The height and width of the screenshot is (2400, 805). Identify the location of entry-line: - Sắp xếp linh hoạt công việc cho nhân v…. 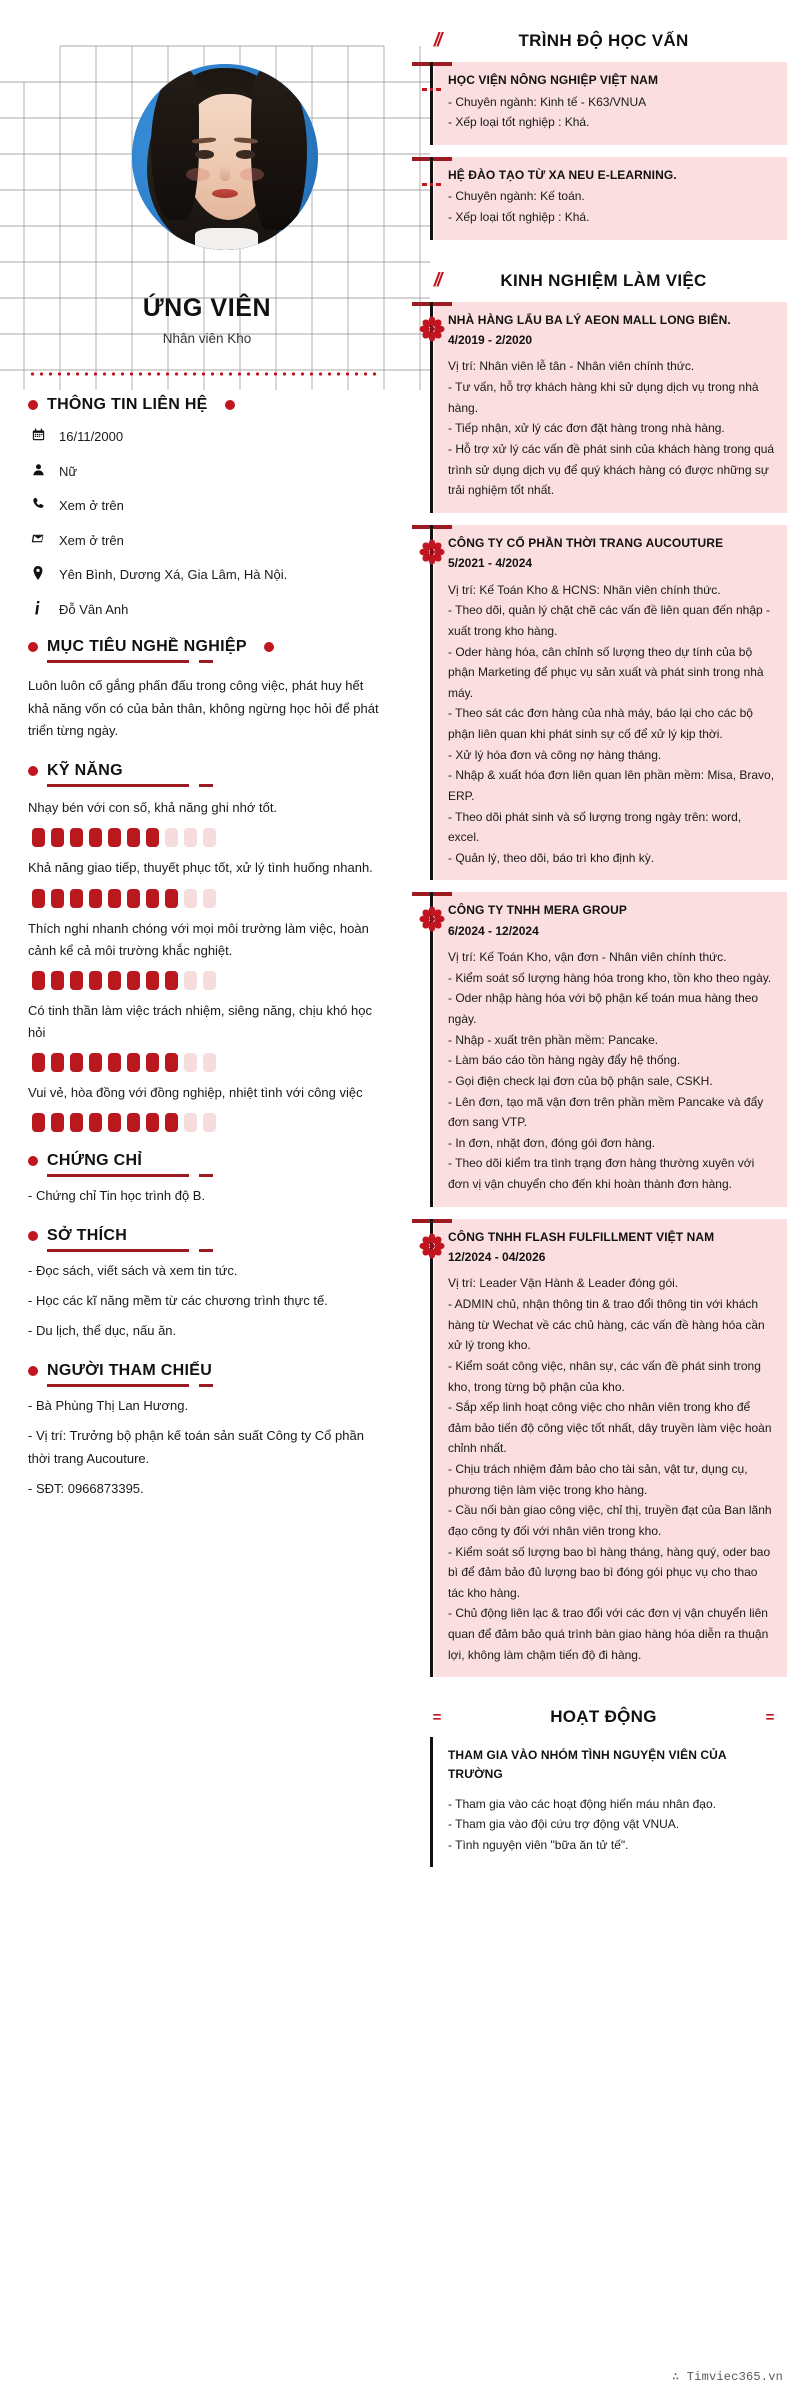
(610, 1428).